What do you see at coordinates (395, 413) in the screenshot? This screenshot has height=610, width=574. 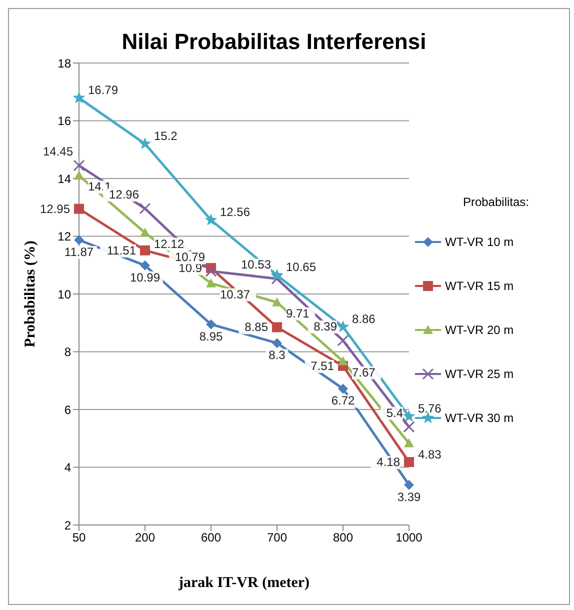 I see `data-label: 5.4` at bounding box center [395, 413].